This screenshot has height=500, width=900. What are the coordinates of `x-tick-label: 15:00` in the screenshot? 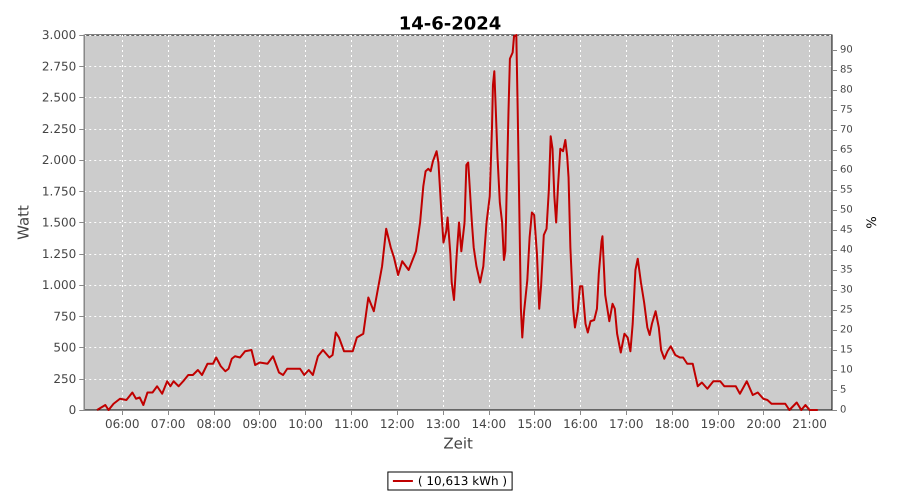 It's located at (534, 424).